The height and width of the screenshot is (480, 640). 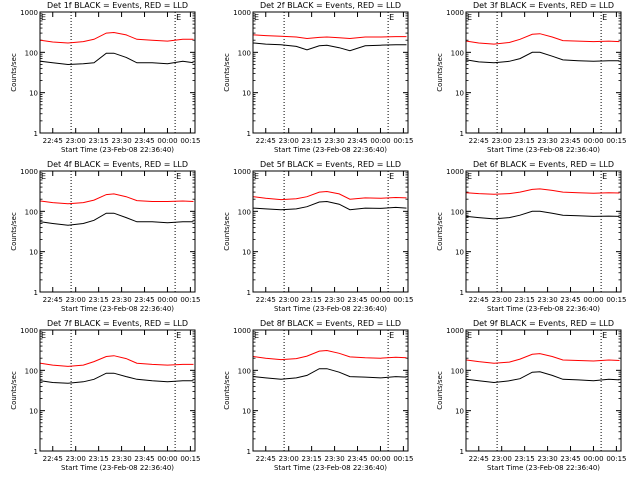 I want to click on chart-title: Det 2f BLACK = Events, RED = LLD, so click(x=330, y=5).